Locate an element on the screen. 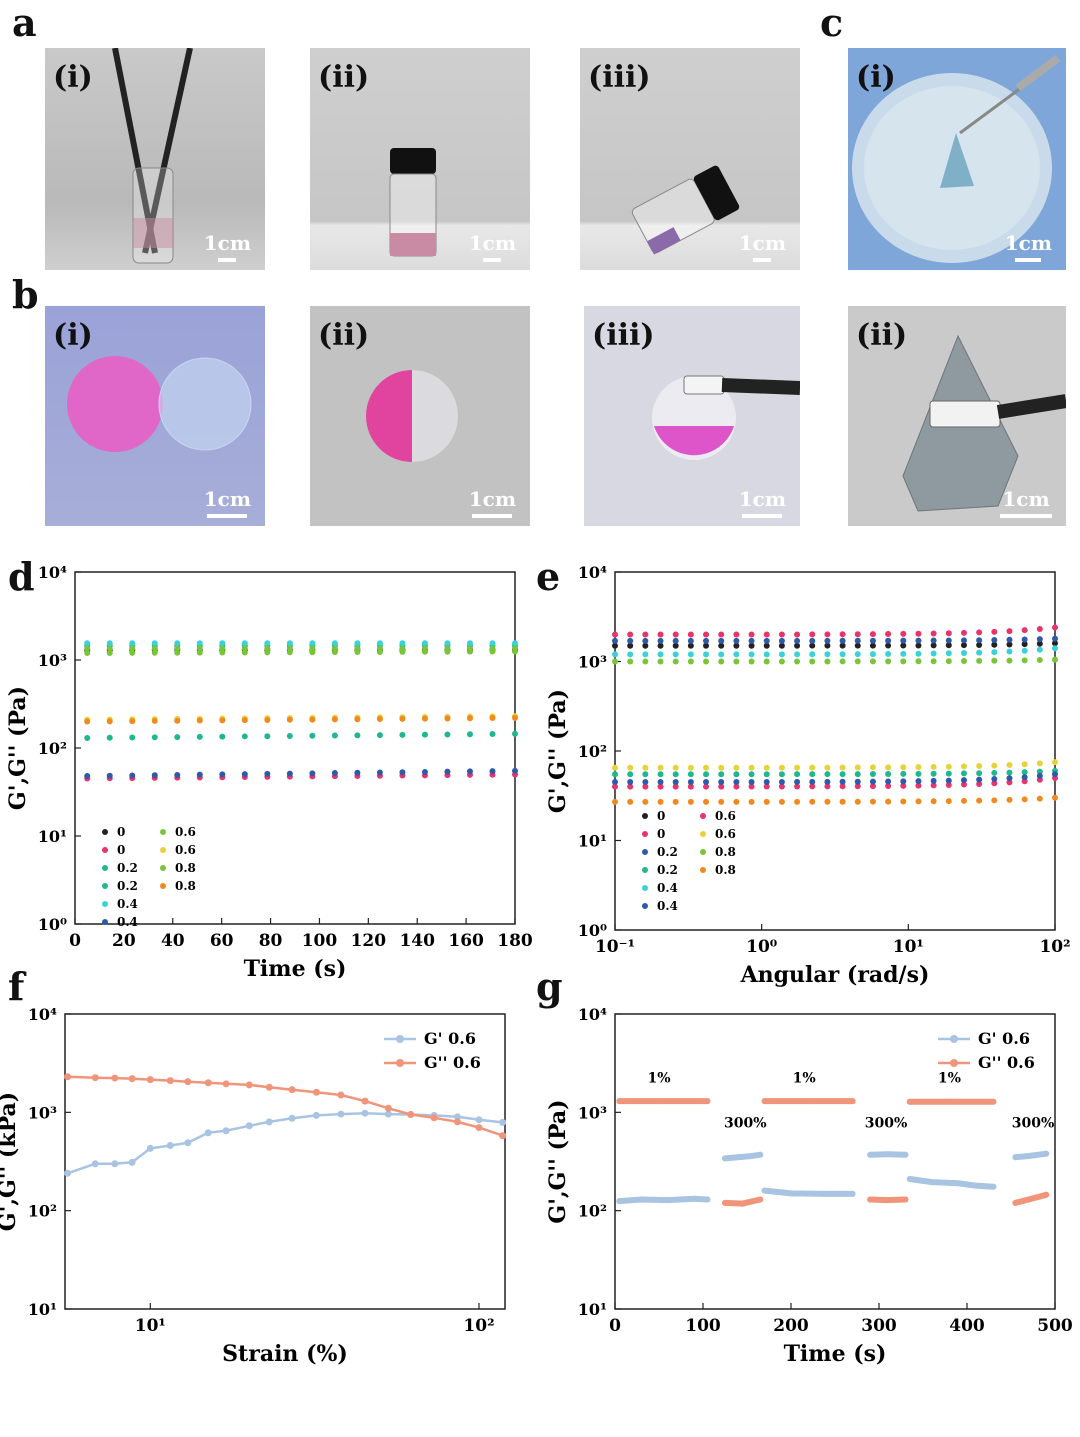  panel-letter-d: d is located at coordinates (21, 576).